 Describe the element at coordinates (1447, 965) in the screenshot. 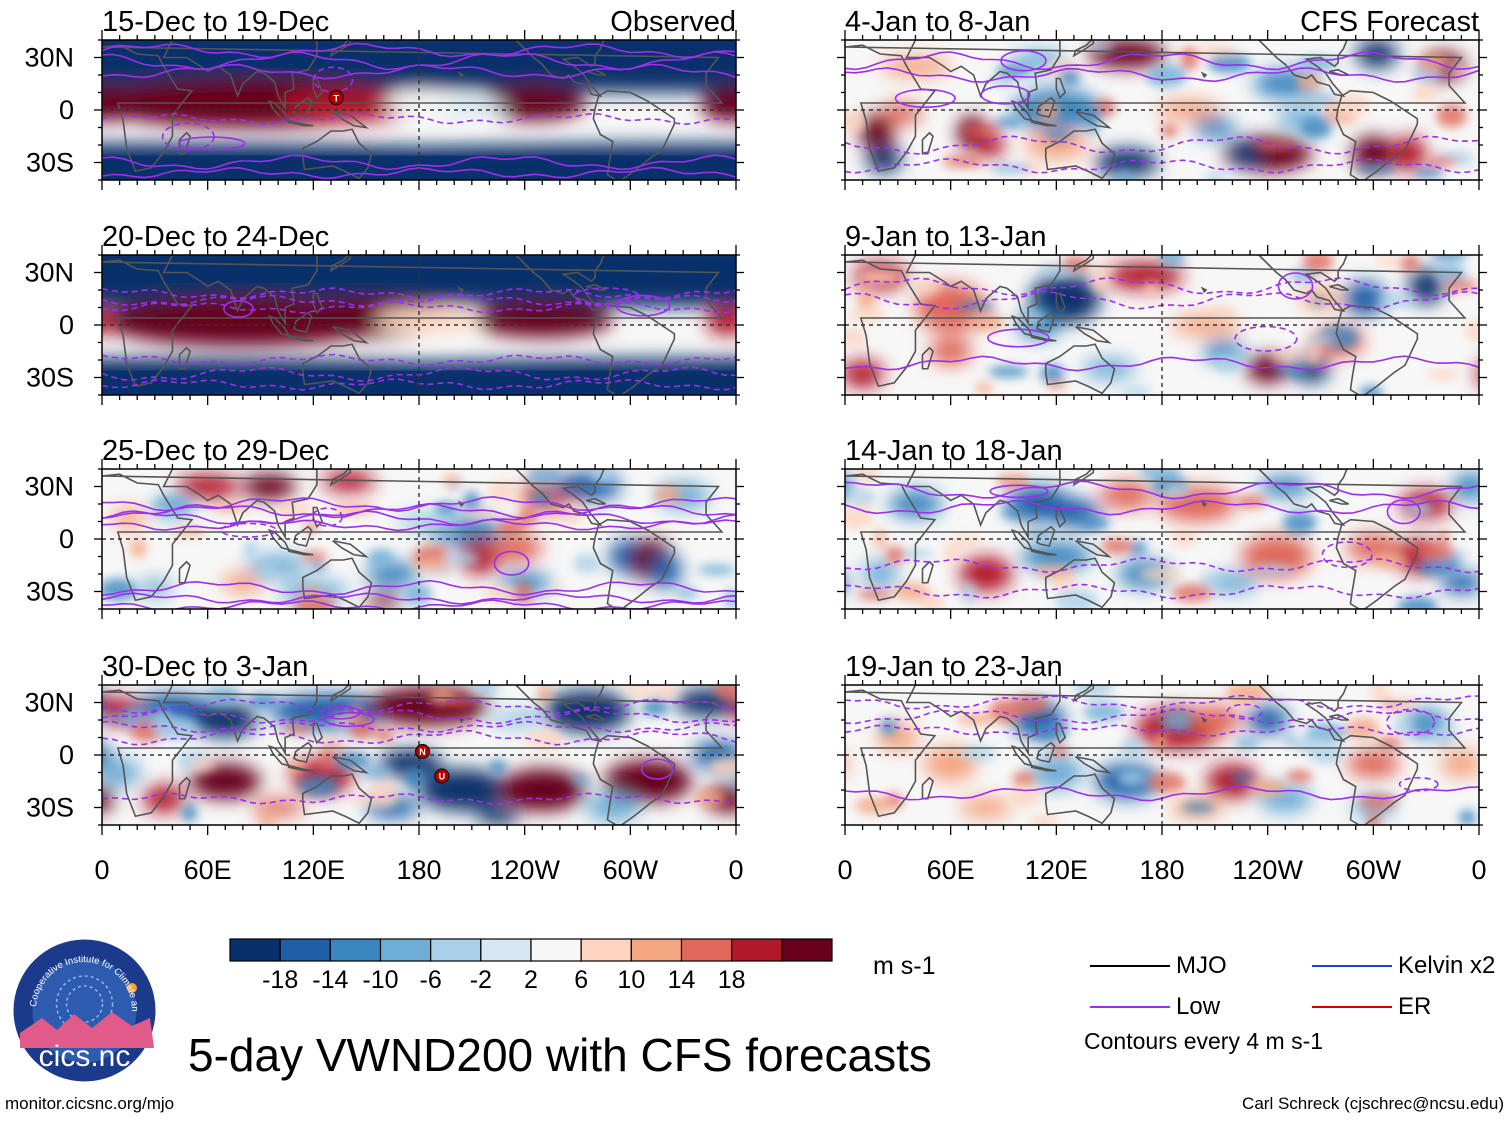

I see `legend-label: Kelvin x2` at that location.